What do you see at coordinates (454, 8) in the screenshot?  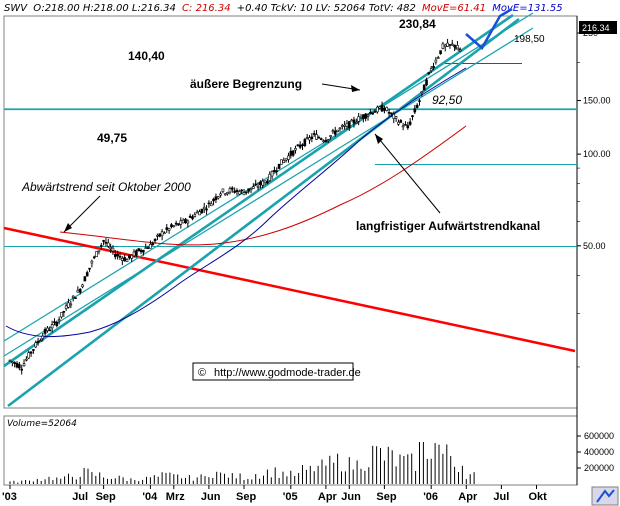 I see `ma1-label: MovE=61.41` at bounding box center [454, 8].